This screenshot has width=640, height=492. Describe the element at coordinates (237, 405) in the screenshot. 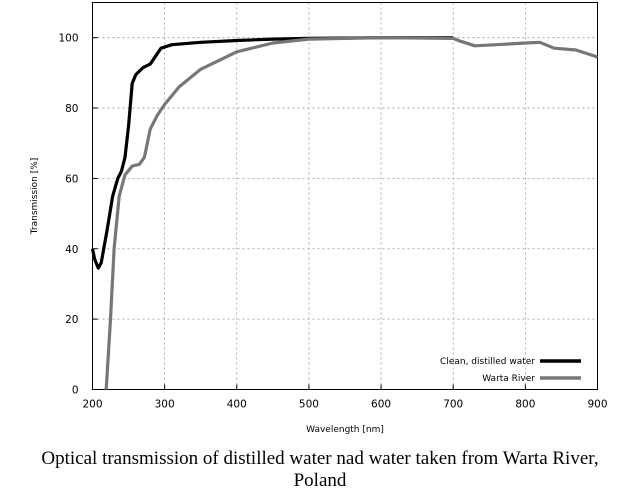

I see `x-tick-label: 400` at that location.